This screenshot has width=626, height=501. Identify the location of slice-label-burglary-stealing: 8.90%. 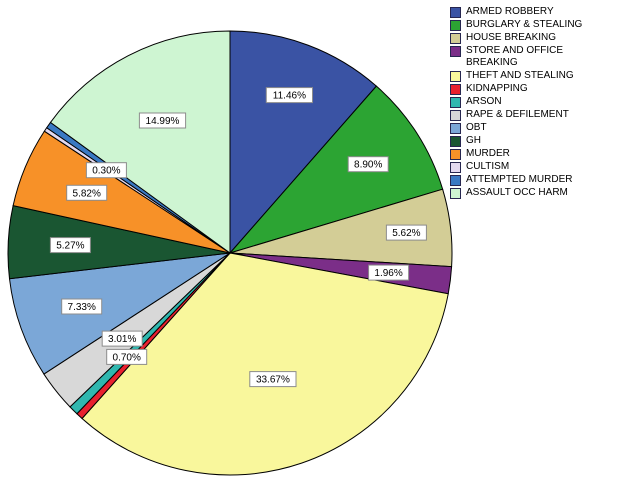
(368, 164).